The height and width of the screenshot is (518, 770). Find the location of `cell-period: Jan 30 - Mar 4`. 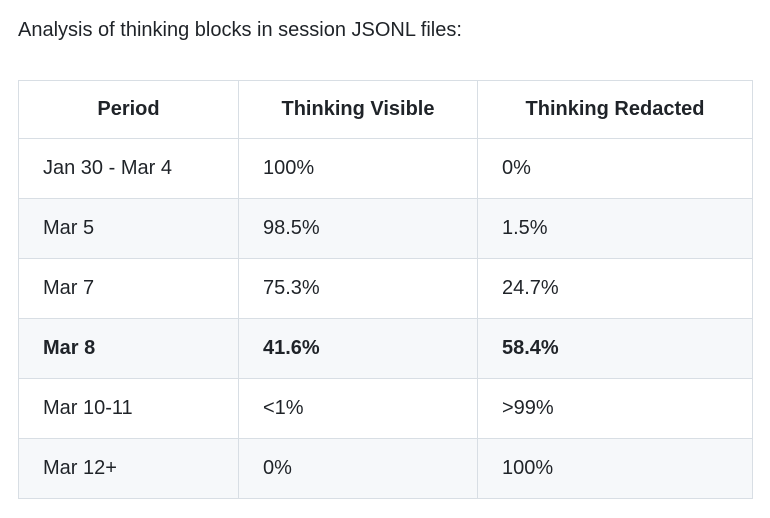

cell-period: Jan 30 - Mar 4 is located at coordinates (128, 168).